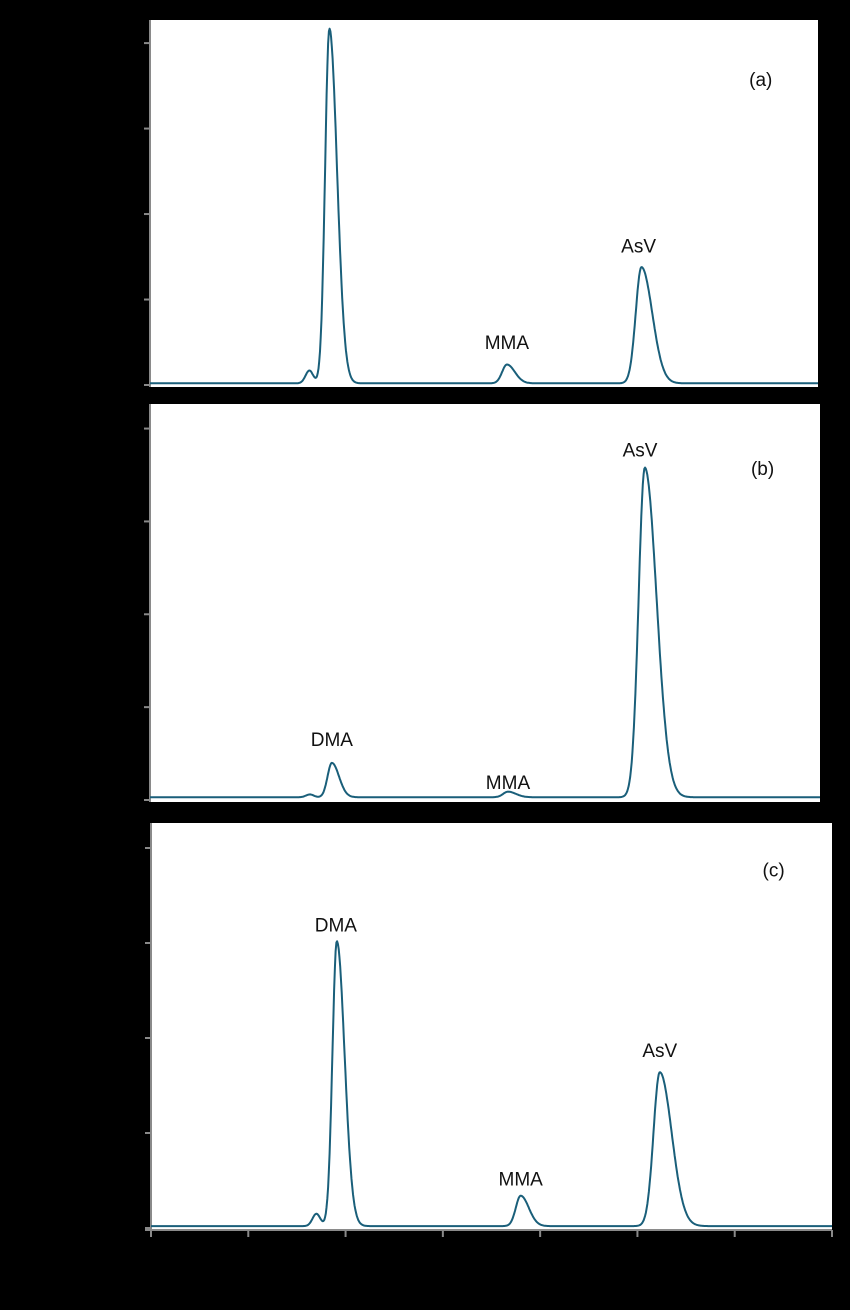 The image size is (850, 1310). Describe the element at coordinates (762, 469) in the screenshot. I see `panel-label: (b)` at that location.